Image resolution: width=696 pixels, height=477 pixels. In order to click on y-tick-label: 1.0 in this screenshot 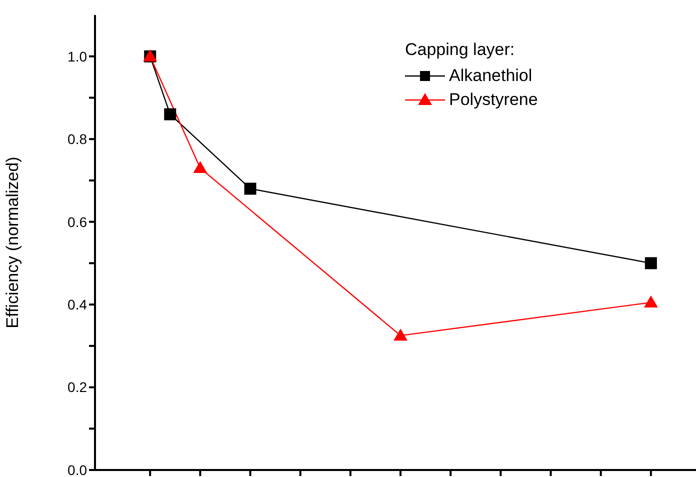, I will do `click(78, 56)`.